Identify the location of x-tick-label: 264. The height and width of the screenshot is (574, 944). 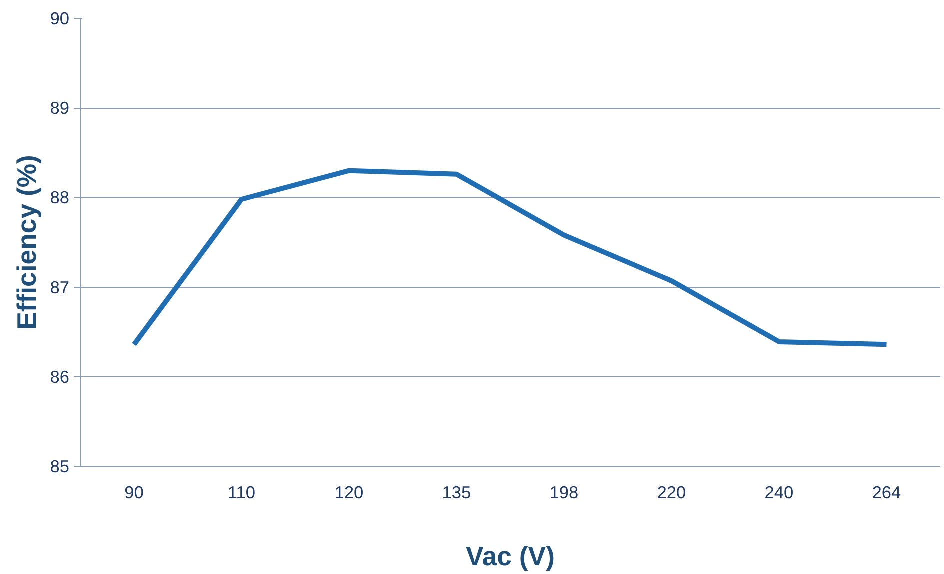
(887, 492).